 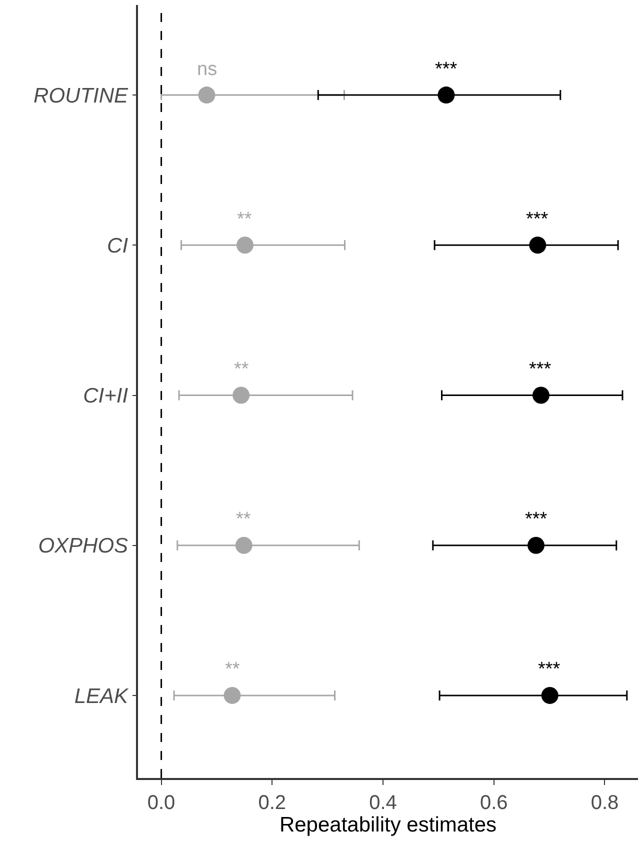 I want to click on x-tick-label: 0.4, so click(x=383, y=803).